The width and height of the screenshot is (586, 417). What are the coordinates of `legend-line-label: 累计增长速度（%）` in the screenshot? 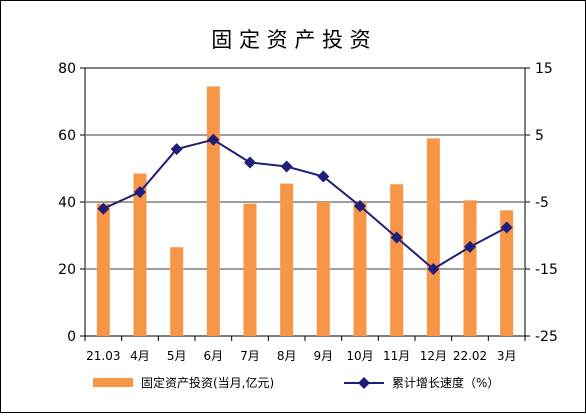 It's located at (445, 382).